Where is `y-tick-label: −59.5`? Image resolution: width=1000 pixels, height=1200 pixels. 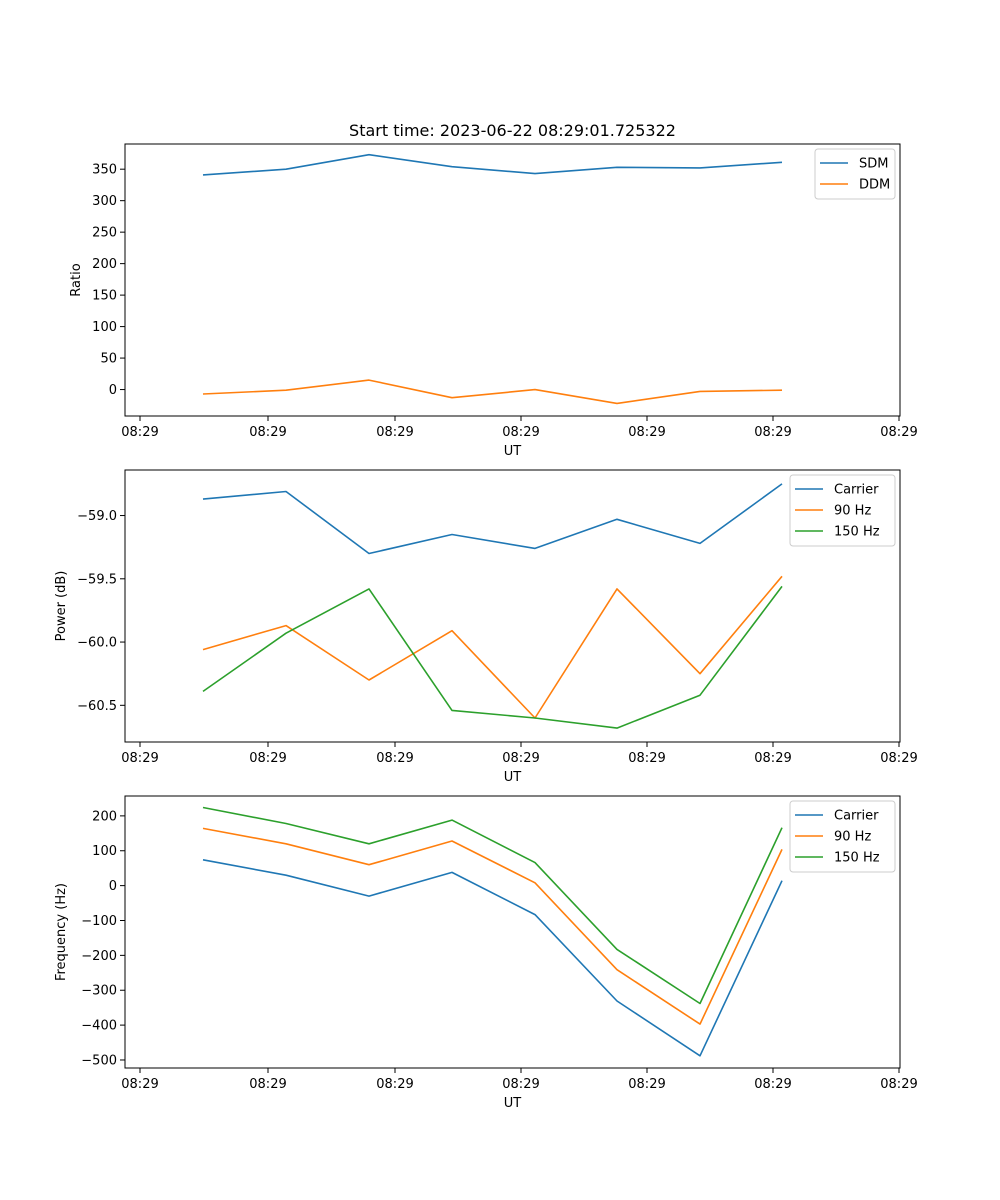
y-tick-label: −59.5 is located at coordinates (97, 579).